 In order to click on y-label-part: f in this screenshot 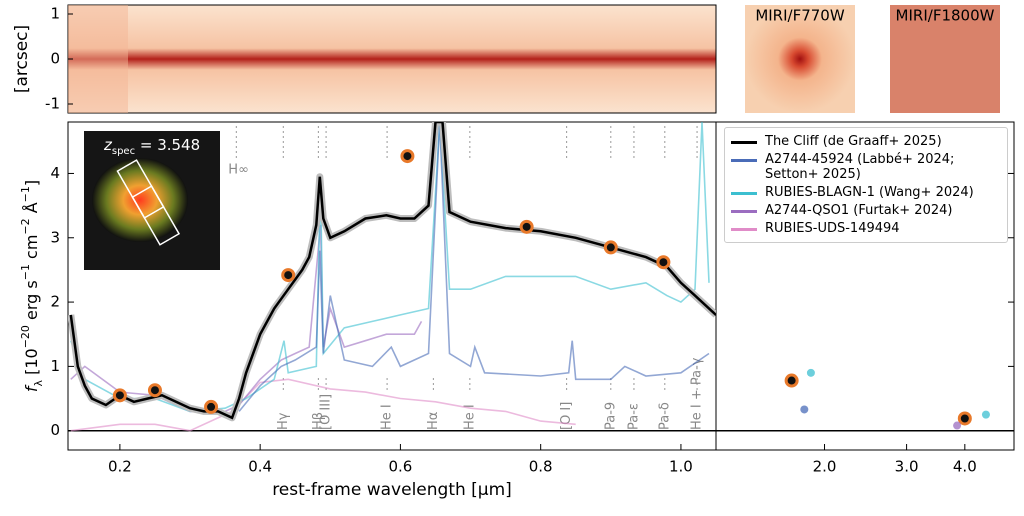, I will do `click(31, 388)`.